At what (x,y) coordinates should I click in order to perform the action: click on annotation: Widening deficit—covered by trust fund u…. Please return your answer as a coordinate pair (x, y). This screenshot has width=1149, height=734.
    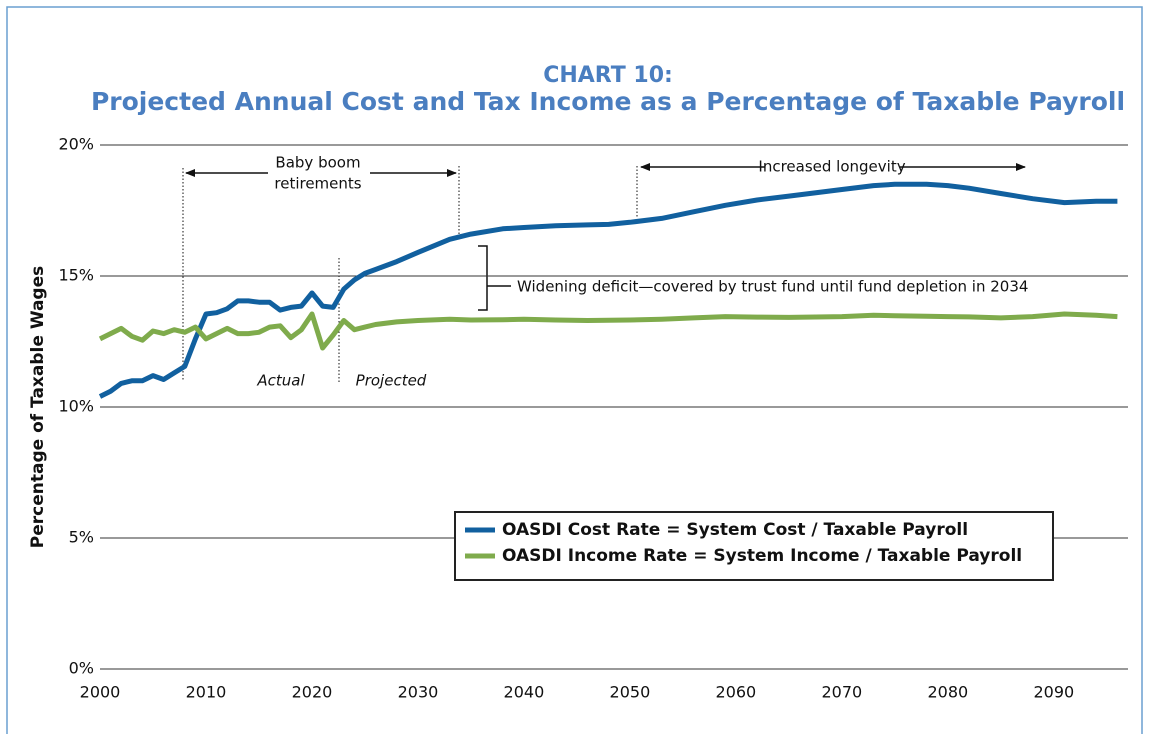
    Looking at the image, I should click on (772, 287).